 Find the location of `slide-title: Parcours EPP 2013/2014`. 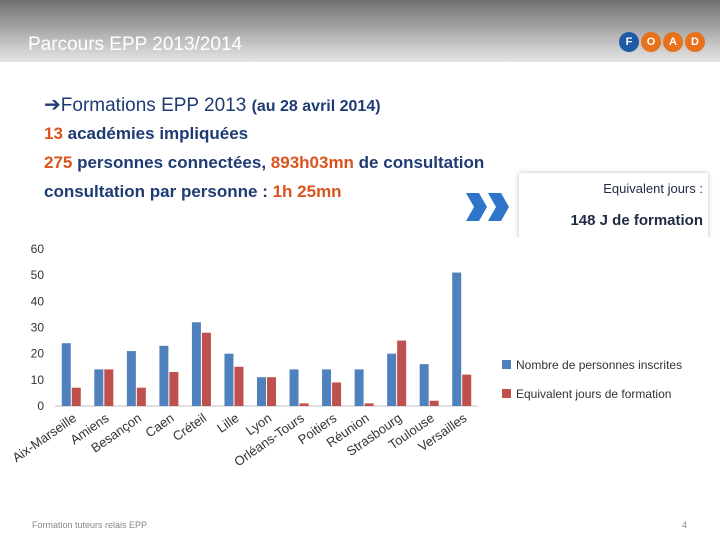

slide-title: Parcours EPP 2013/2014 is located at coordinates (135, 44).